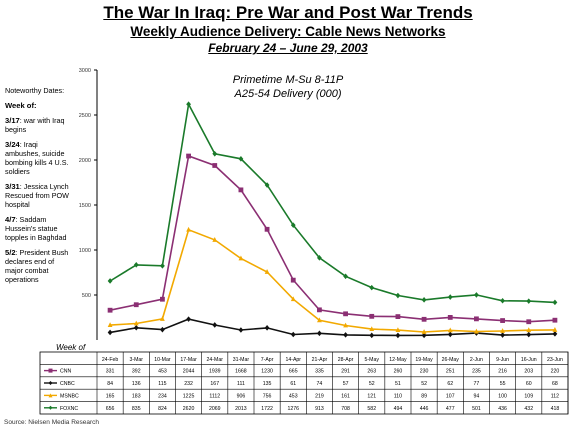 This screenshot has width=576, height=432. What do you see at coordinates (555, 372) in the screenshot?
I see `data-label: 220` at bounding box center [555, 372].